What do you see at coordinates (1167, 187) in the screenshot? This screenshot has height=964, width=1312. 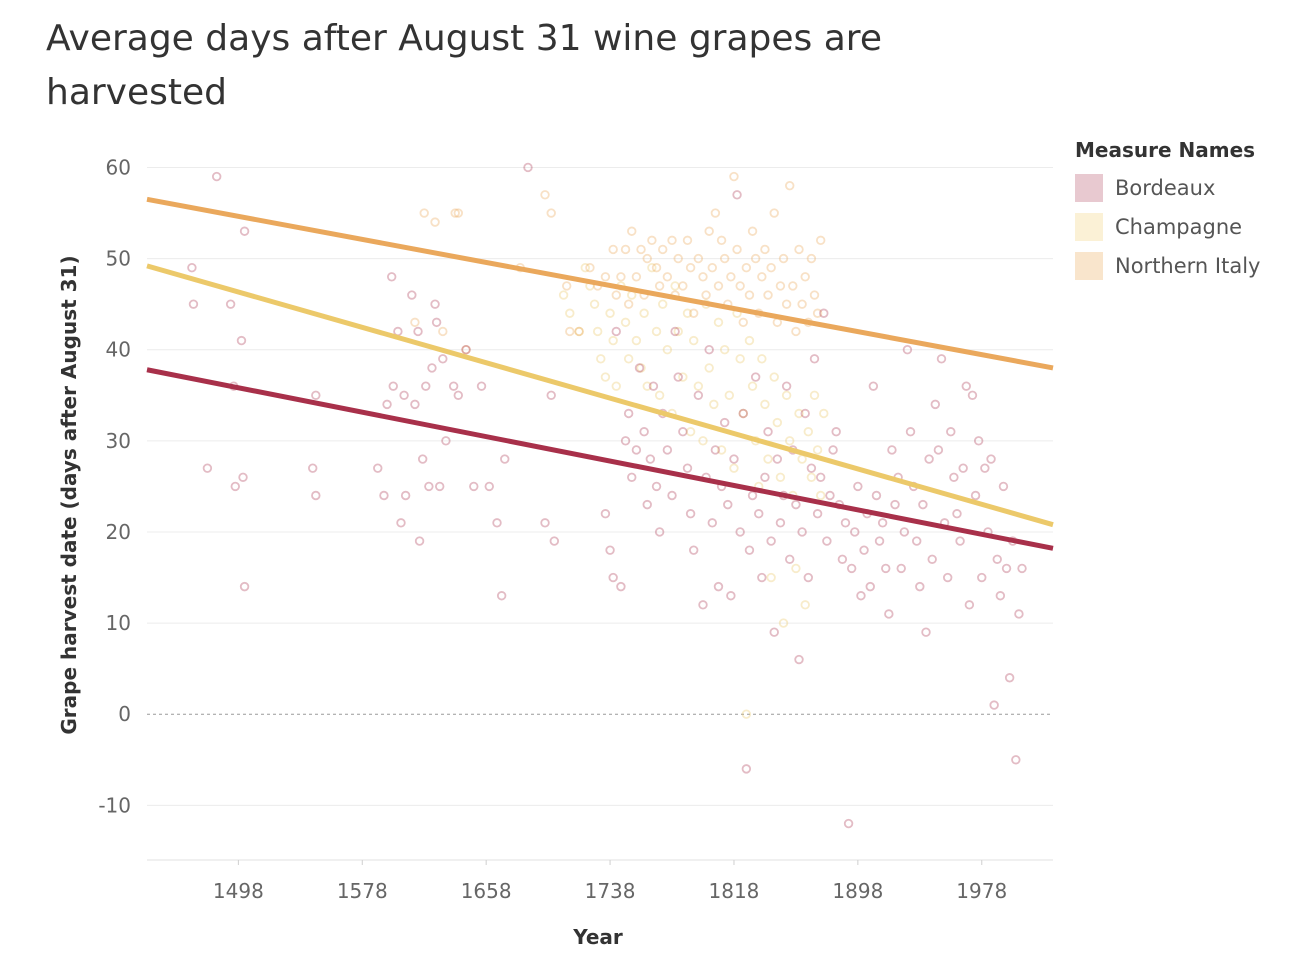 I see `legend-item-bordeaux: Bordeaux` at bounding box center [1167, 187].